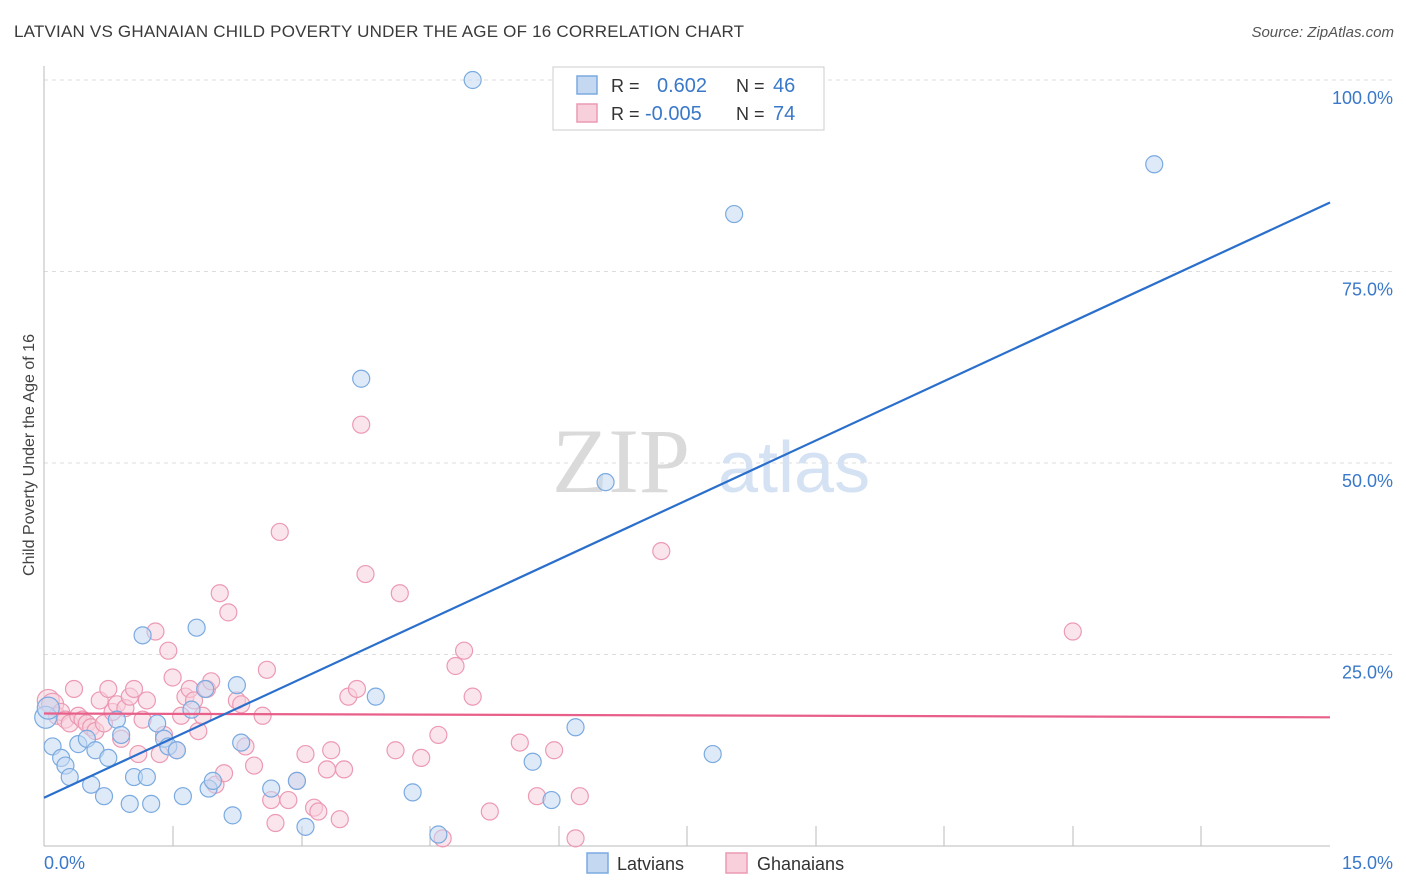 The height and width of the screenshot is (892, 1406). I want to click on latvians-n-label: N =, so click(750, 86).